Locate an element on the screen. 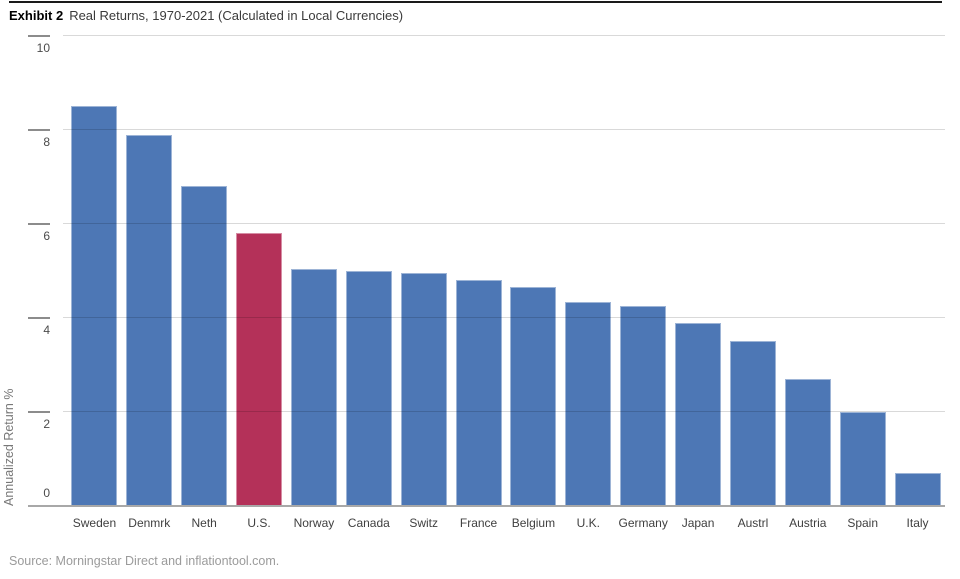 The height and width of the screenshot is (579, 960). exhibit-number-label: Exhibit 2 is located at coordinates (36, 15).